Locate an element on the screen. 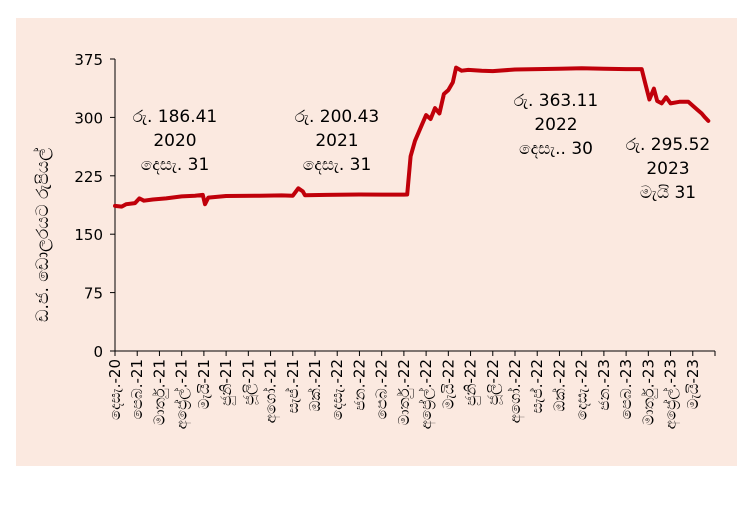 The width and height of the screenshot is (750, 508). x-tick-label: අප්‍රේල්.-21 is located at coordinates (182, 394).